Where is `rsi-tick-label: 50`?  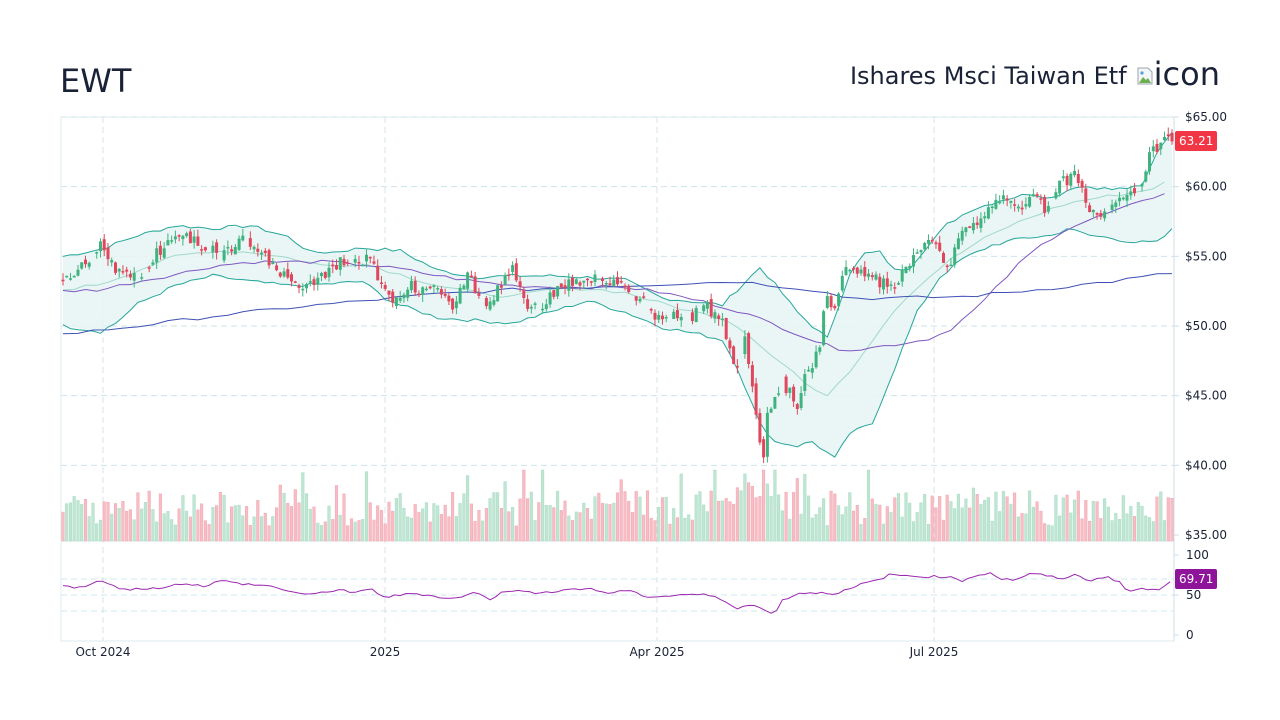 rsi-tick-label: 50 is located at coordinates (1193, 595).